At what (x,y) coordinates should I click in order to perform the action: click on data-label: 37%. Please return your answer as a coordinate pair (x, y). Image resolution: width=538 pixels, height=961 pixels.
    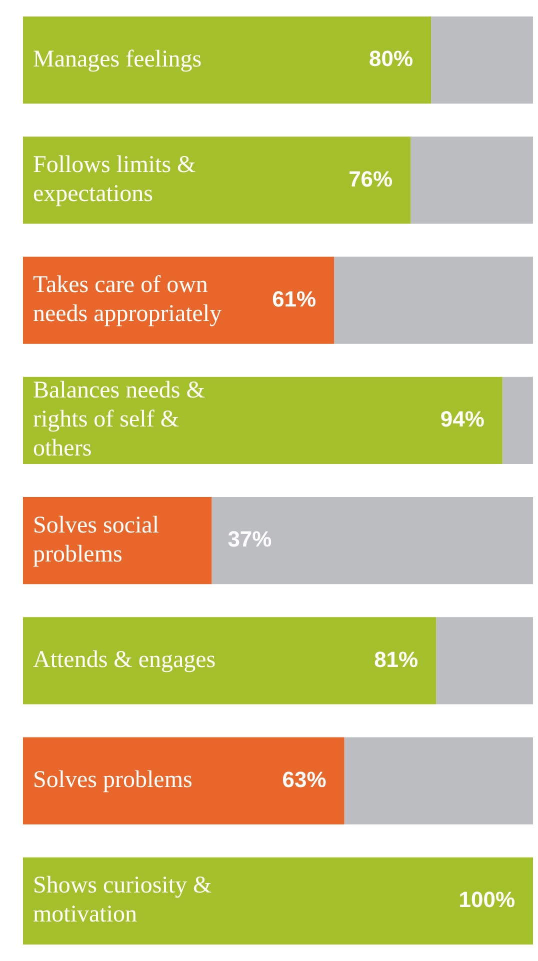
    Looking at the image, I should click on (250, 539).